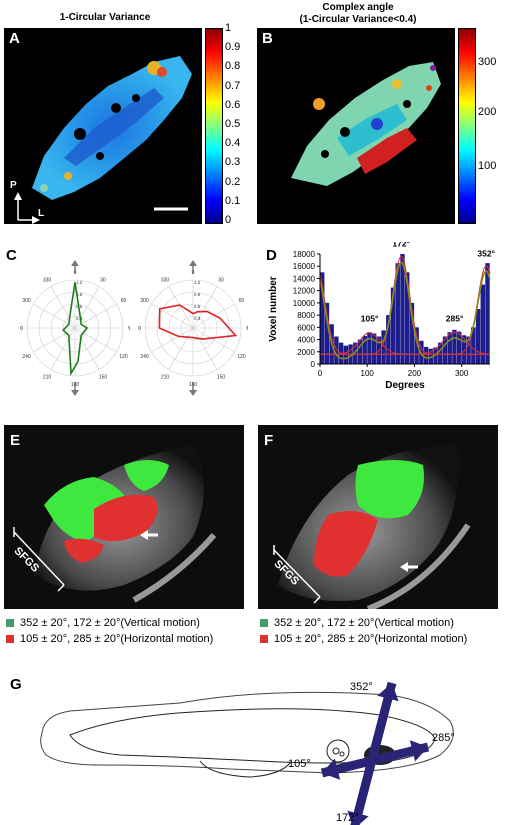 This screenshot has width=506, height=825. Describe the element at coordinates (233, 124) in the screenshot. I see `colorbar-a-tick: 0.5` at that location.